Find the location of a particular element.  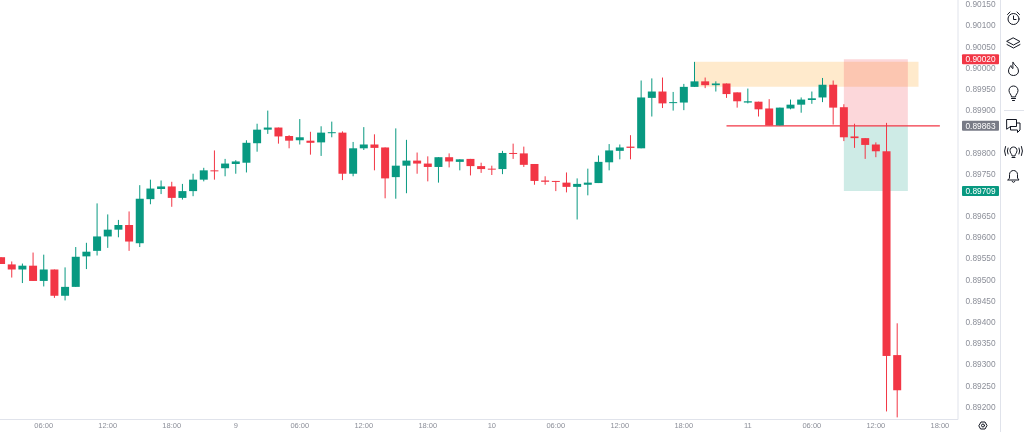

y-tick-label: 0.89350 is located at coordinates (980, 343).